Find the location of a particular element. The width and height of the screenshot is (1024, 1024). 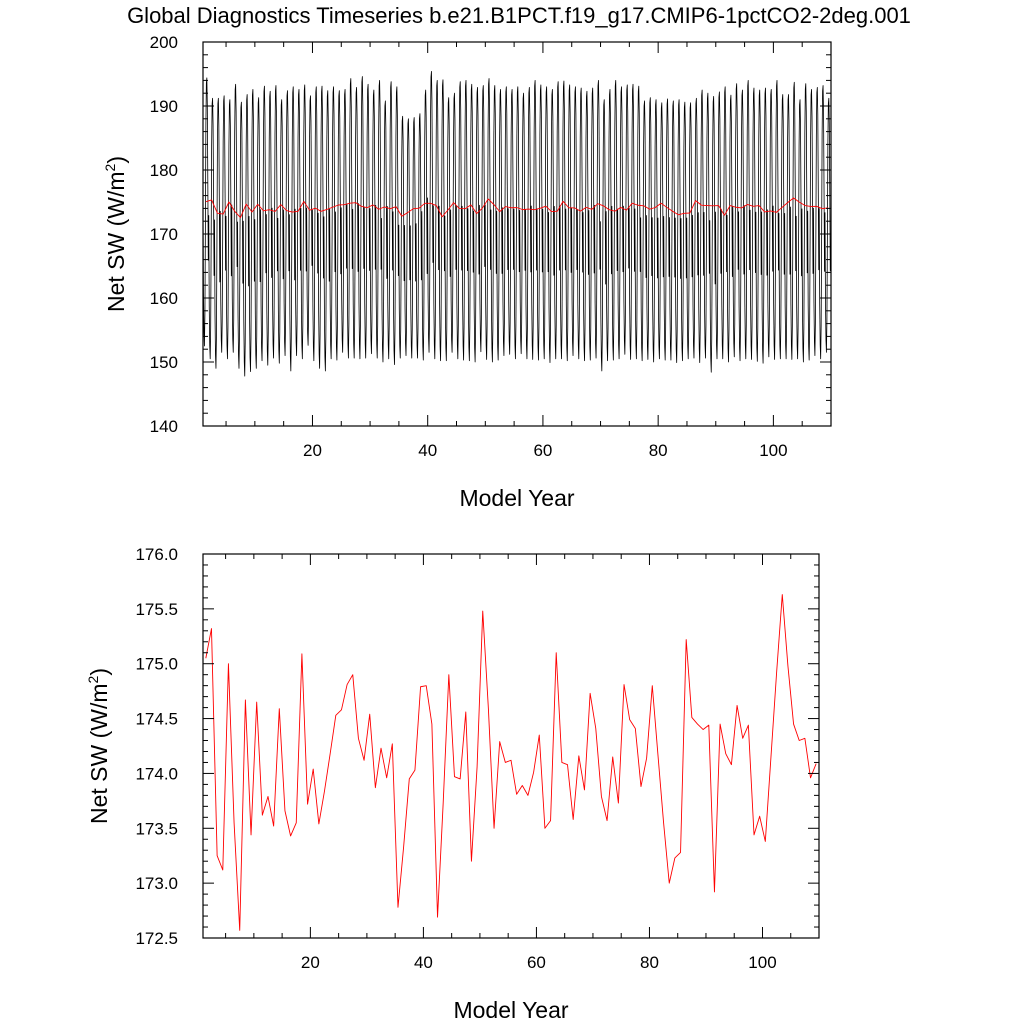

y-tick-label: 173.0 is located at coordinates (156, 883).